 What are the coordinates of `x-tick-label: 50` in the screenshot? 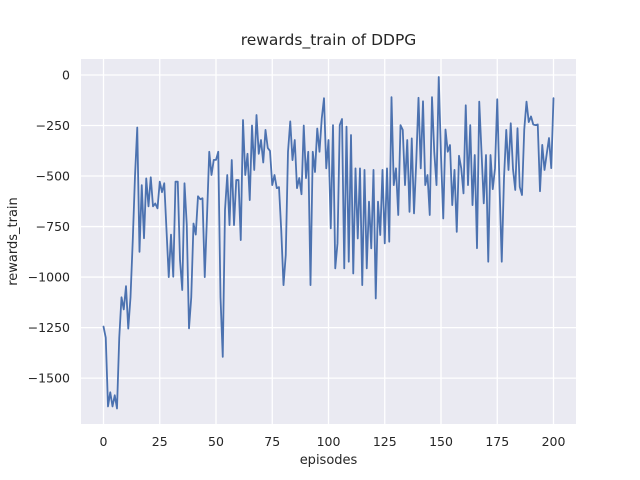 It's located at (216, 441).